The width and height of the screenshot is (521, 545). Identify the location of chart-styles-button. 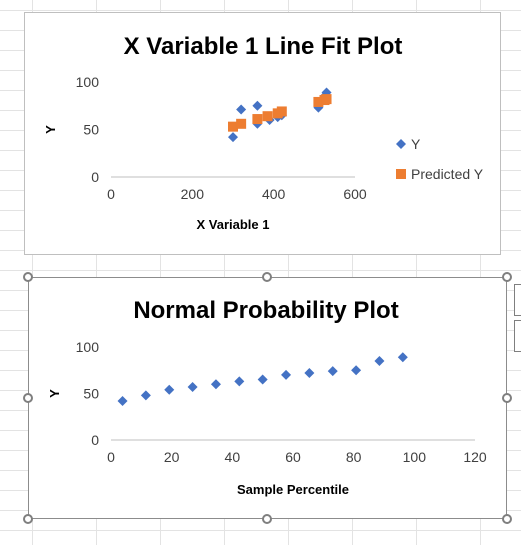
(517, 336).